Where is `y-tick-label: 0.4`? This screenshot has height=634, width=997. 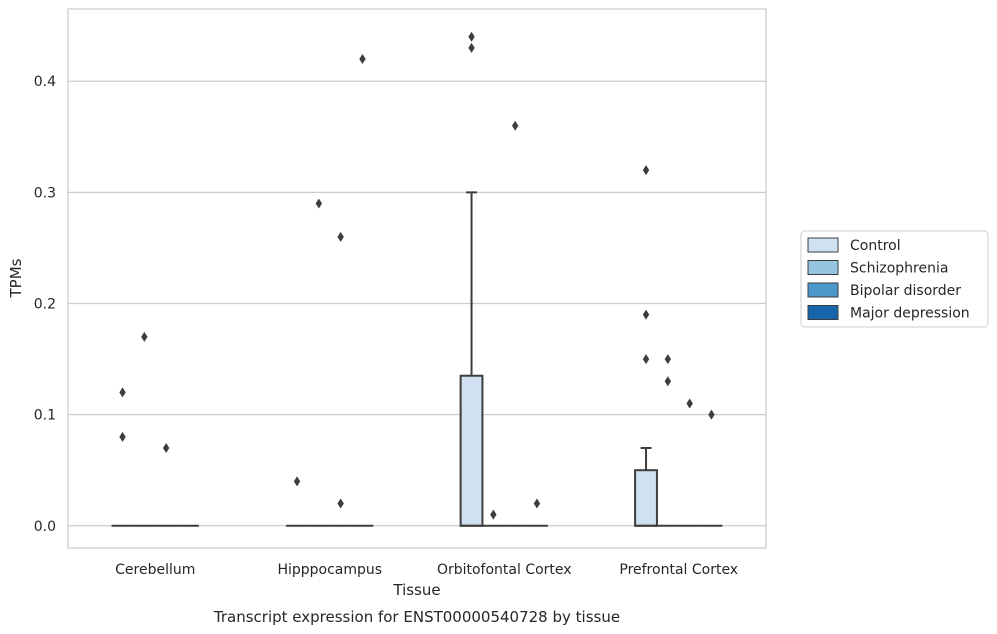
y-tick-label: 0.4 is located at coordinates (45, 82).